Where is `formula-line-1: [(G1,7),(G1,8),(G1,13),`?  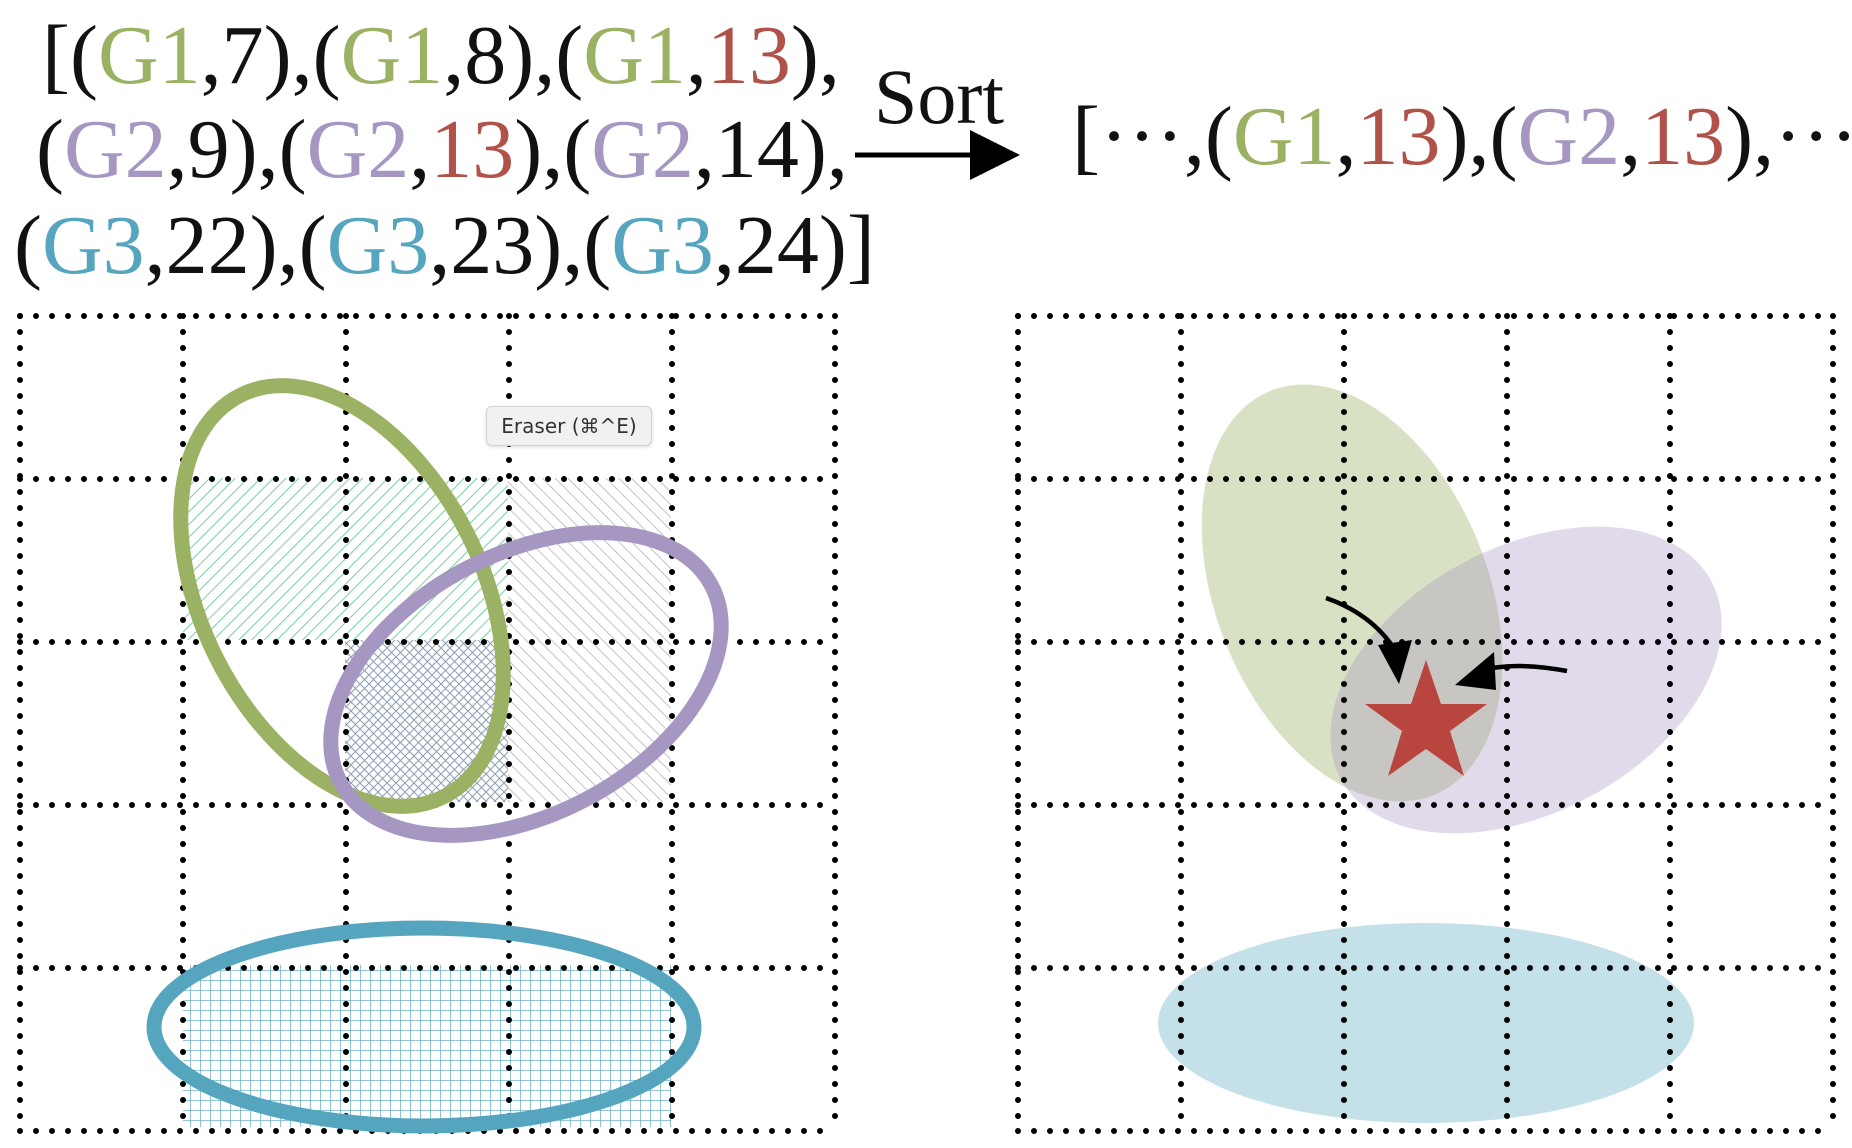
formula-line-1: [(G1,7),(G1,8),(G1,13), is located at coordinates (441, 56).